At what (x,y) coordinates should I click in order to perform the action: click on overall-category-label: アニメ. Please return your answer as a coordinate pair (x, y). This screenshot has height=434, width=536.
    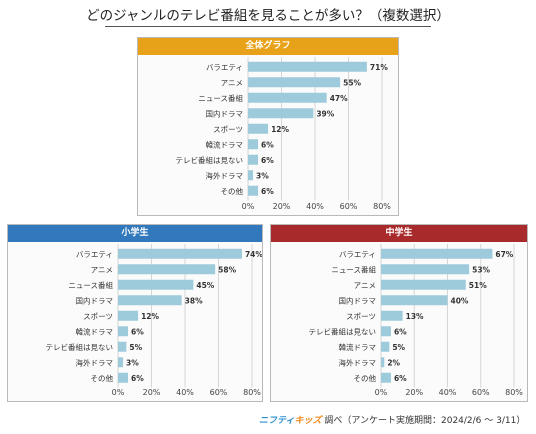
    Looking at the image, I should click on (232, 82).